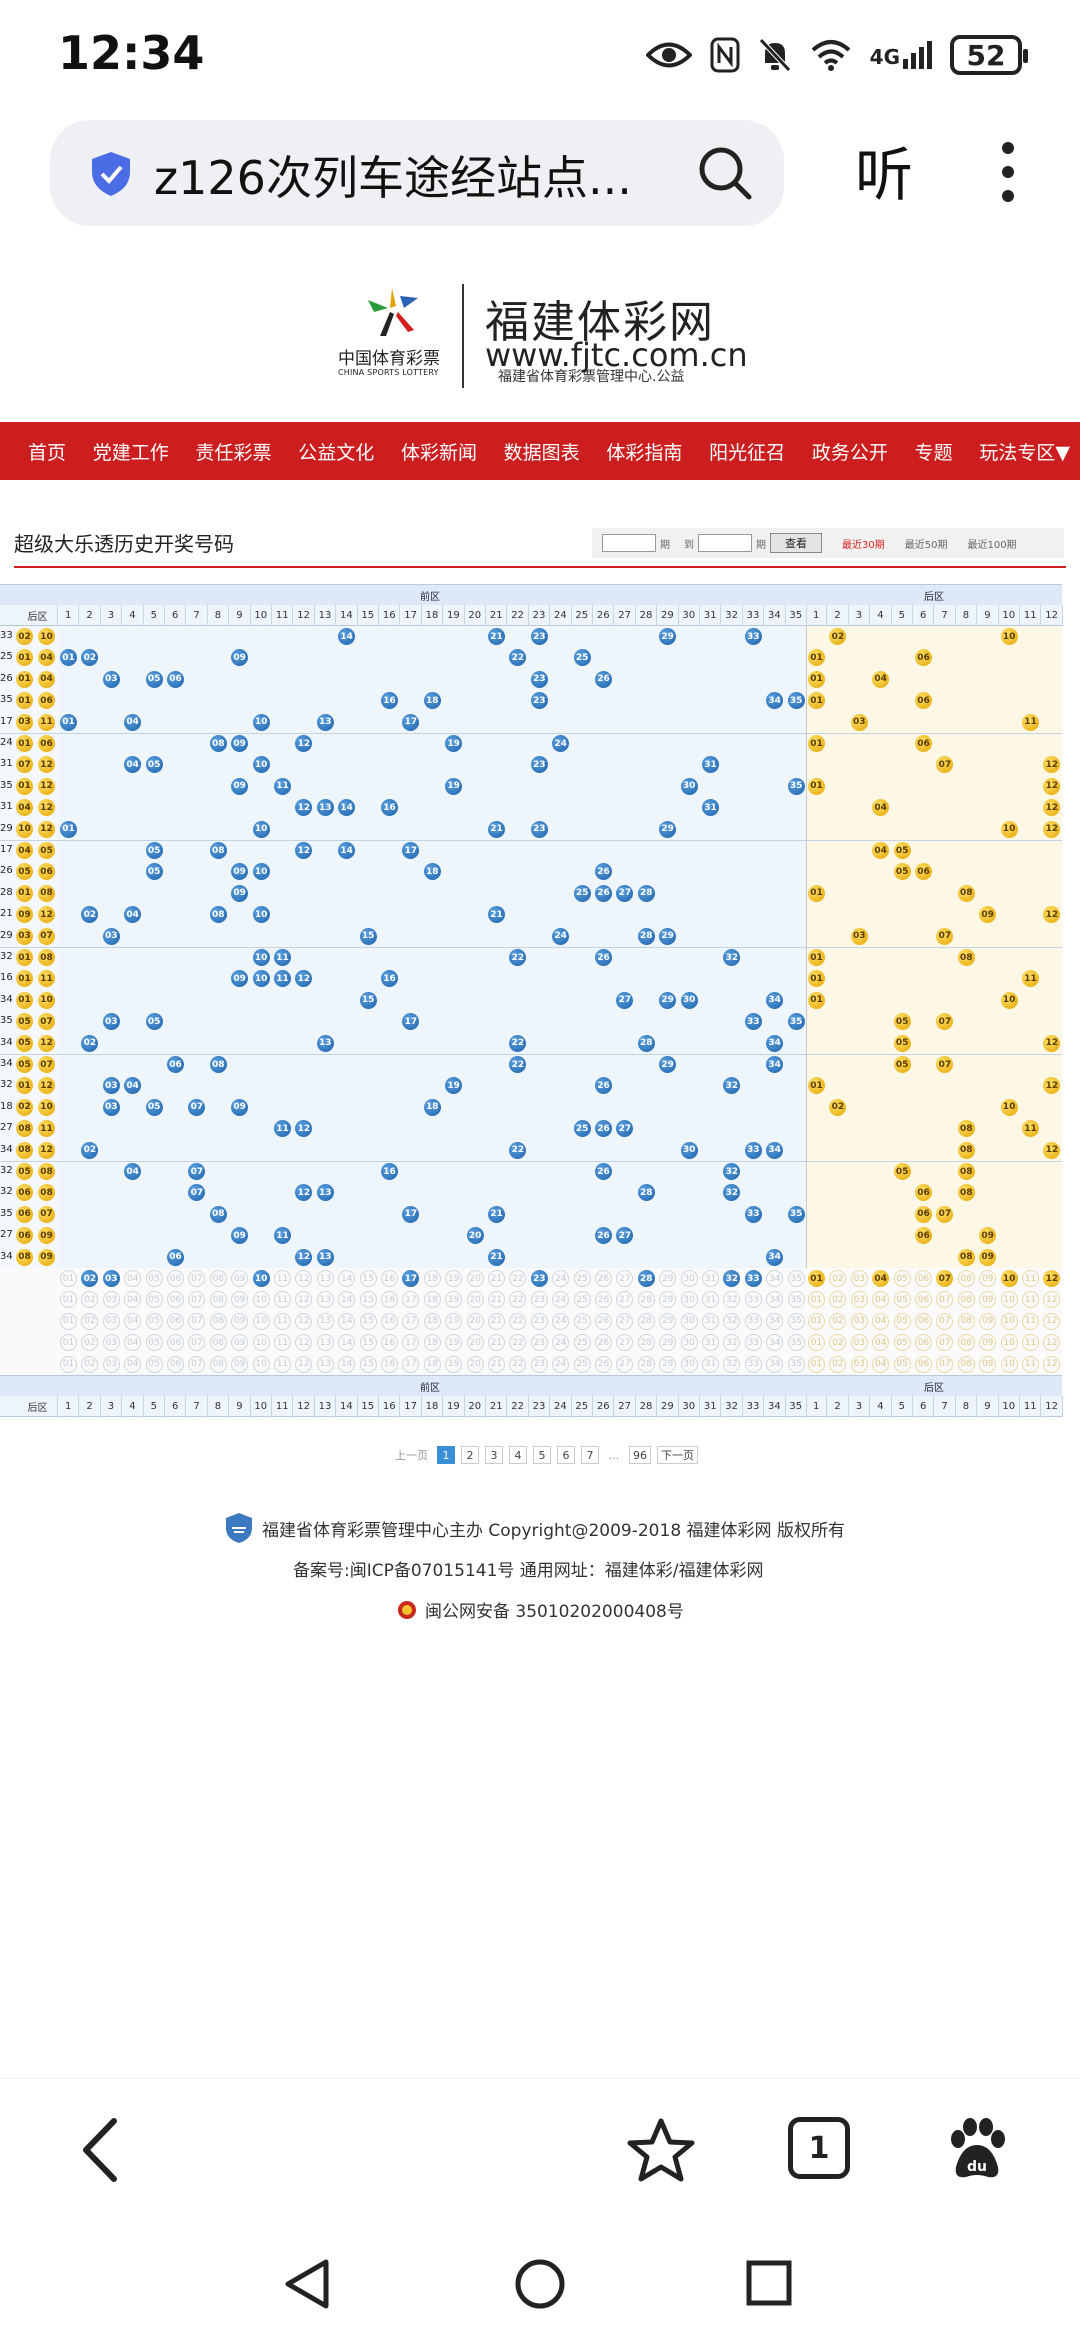  What do you see at coordinates (582, 1278) in the screenshot?
I see `pick-front-ball: 25` at bounding box center [582, 1278].